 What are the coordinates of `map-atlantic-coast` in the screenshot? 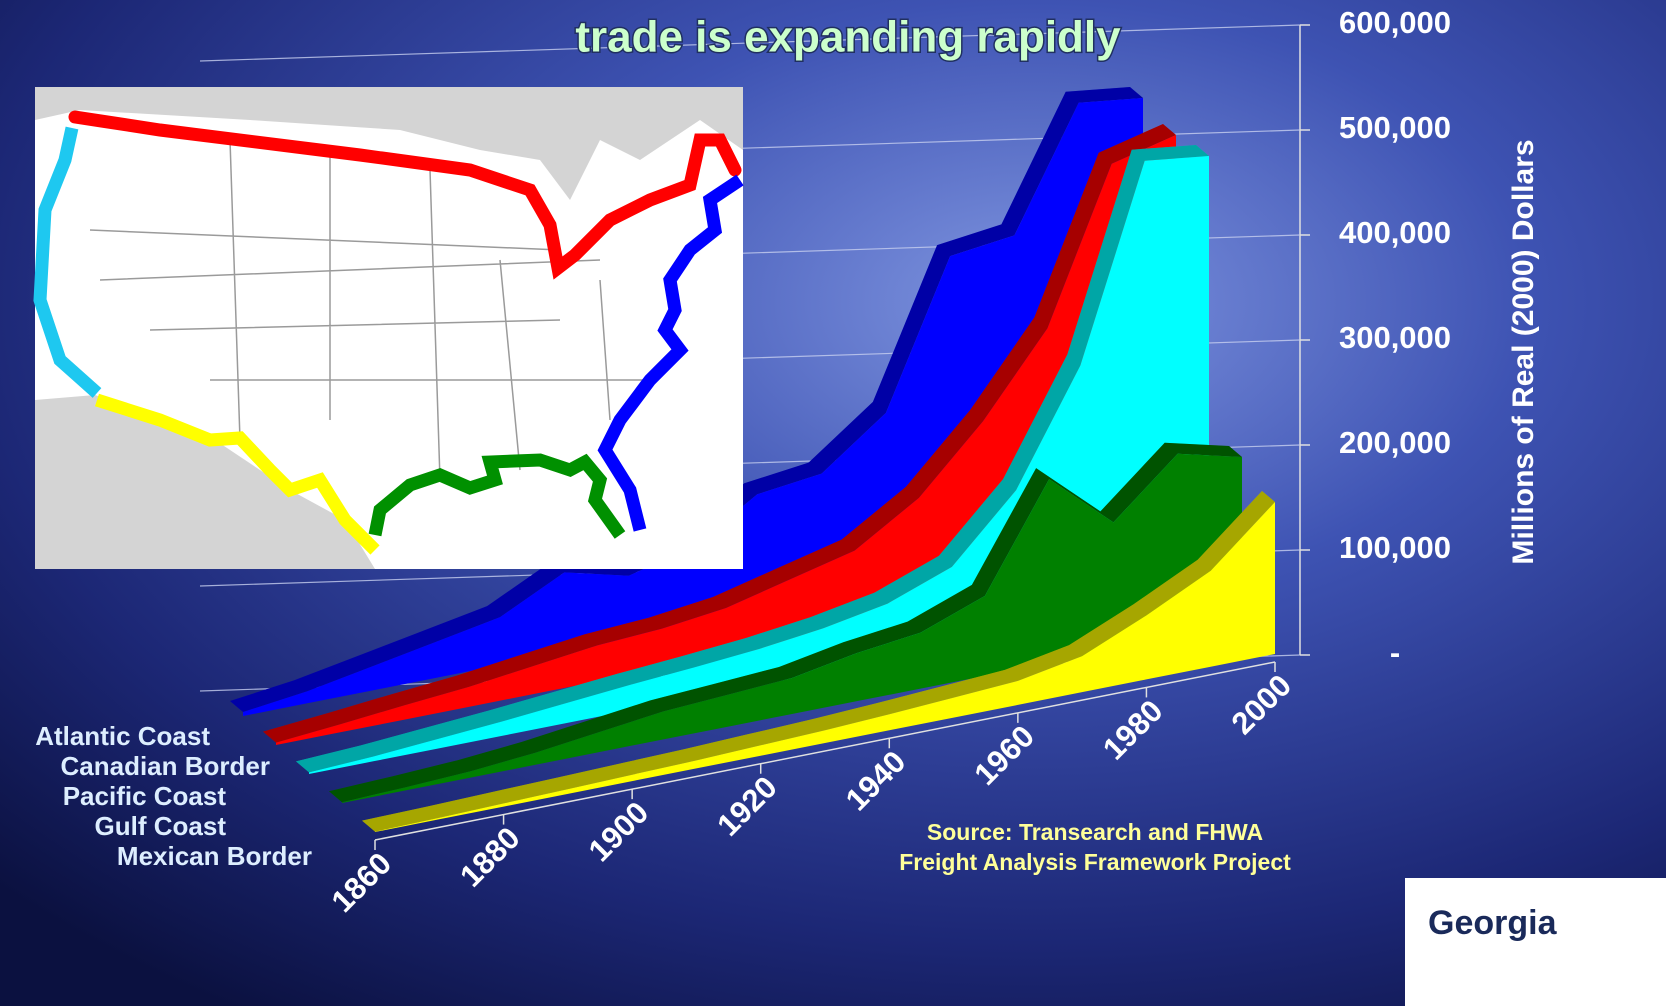 It's located at (670, 353).